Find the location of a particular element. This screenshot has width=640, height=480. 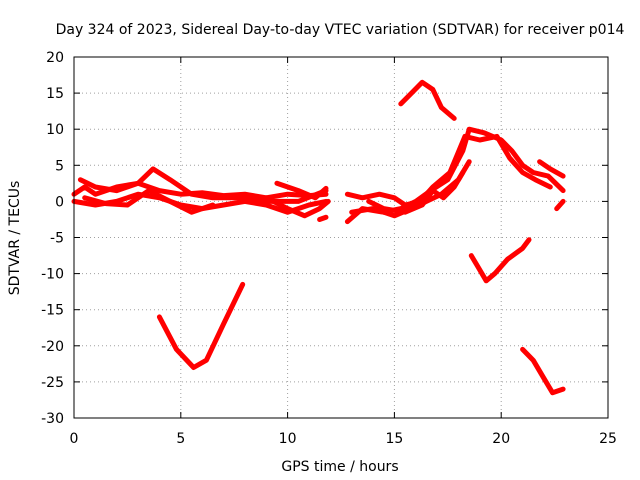

x-tick-label: 20 is located at coordinates (501, 439).